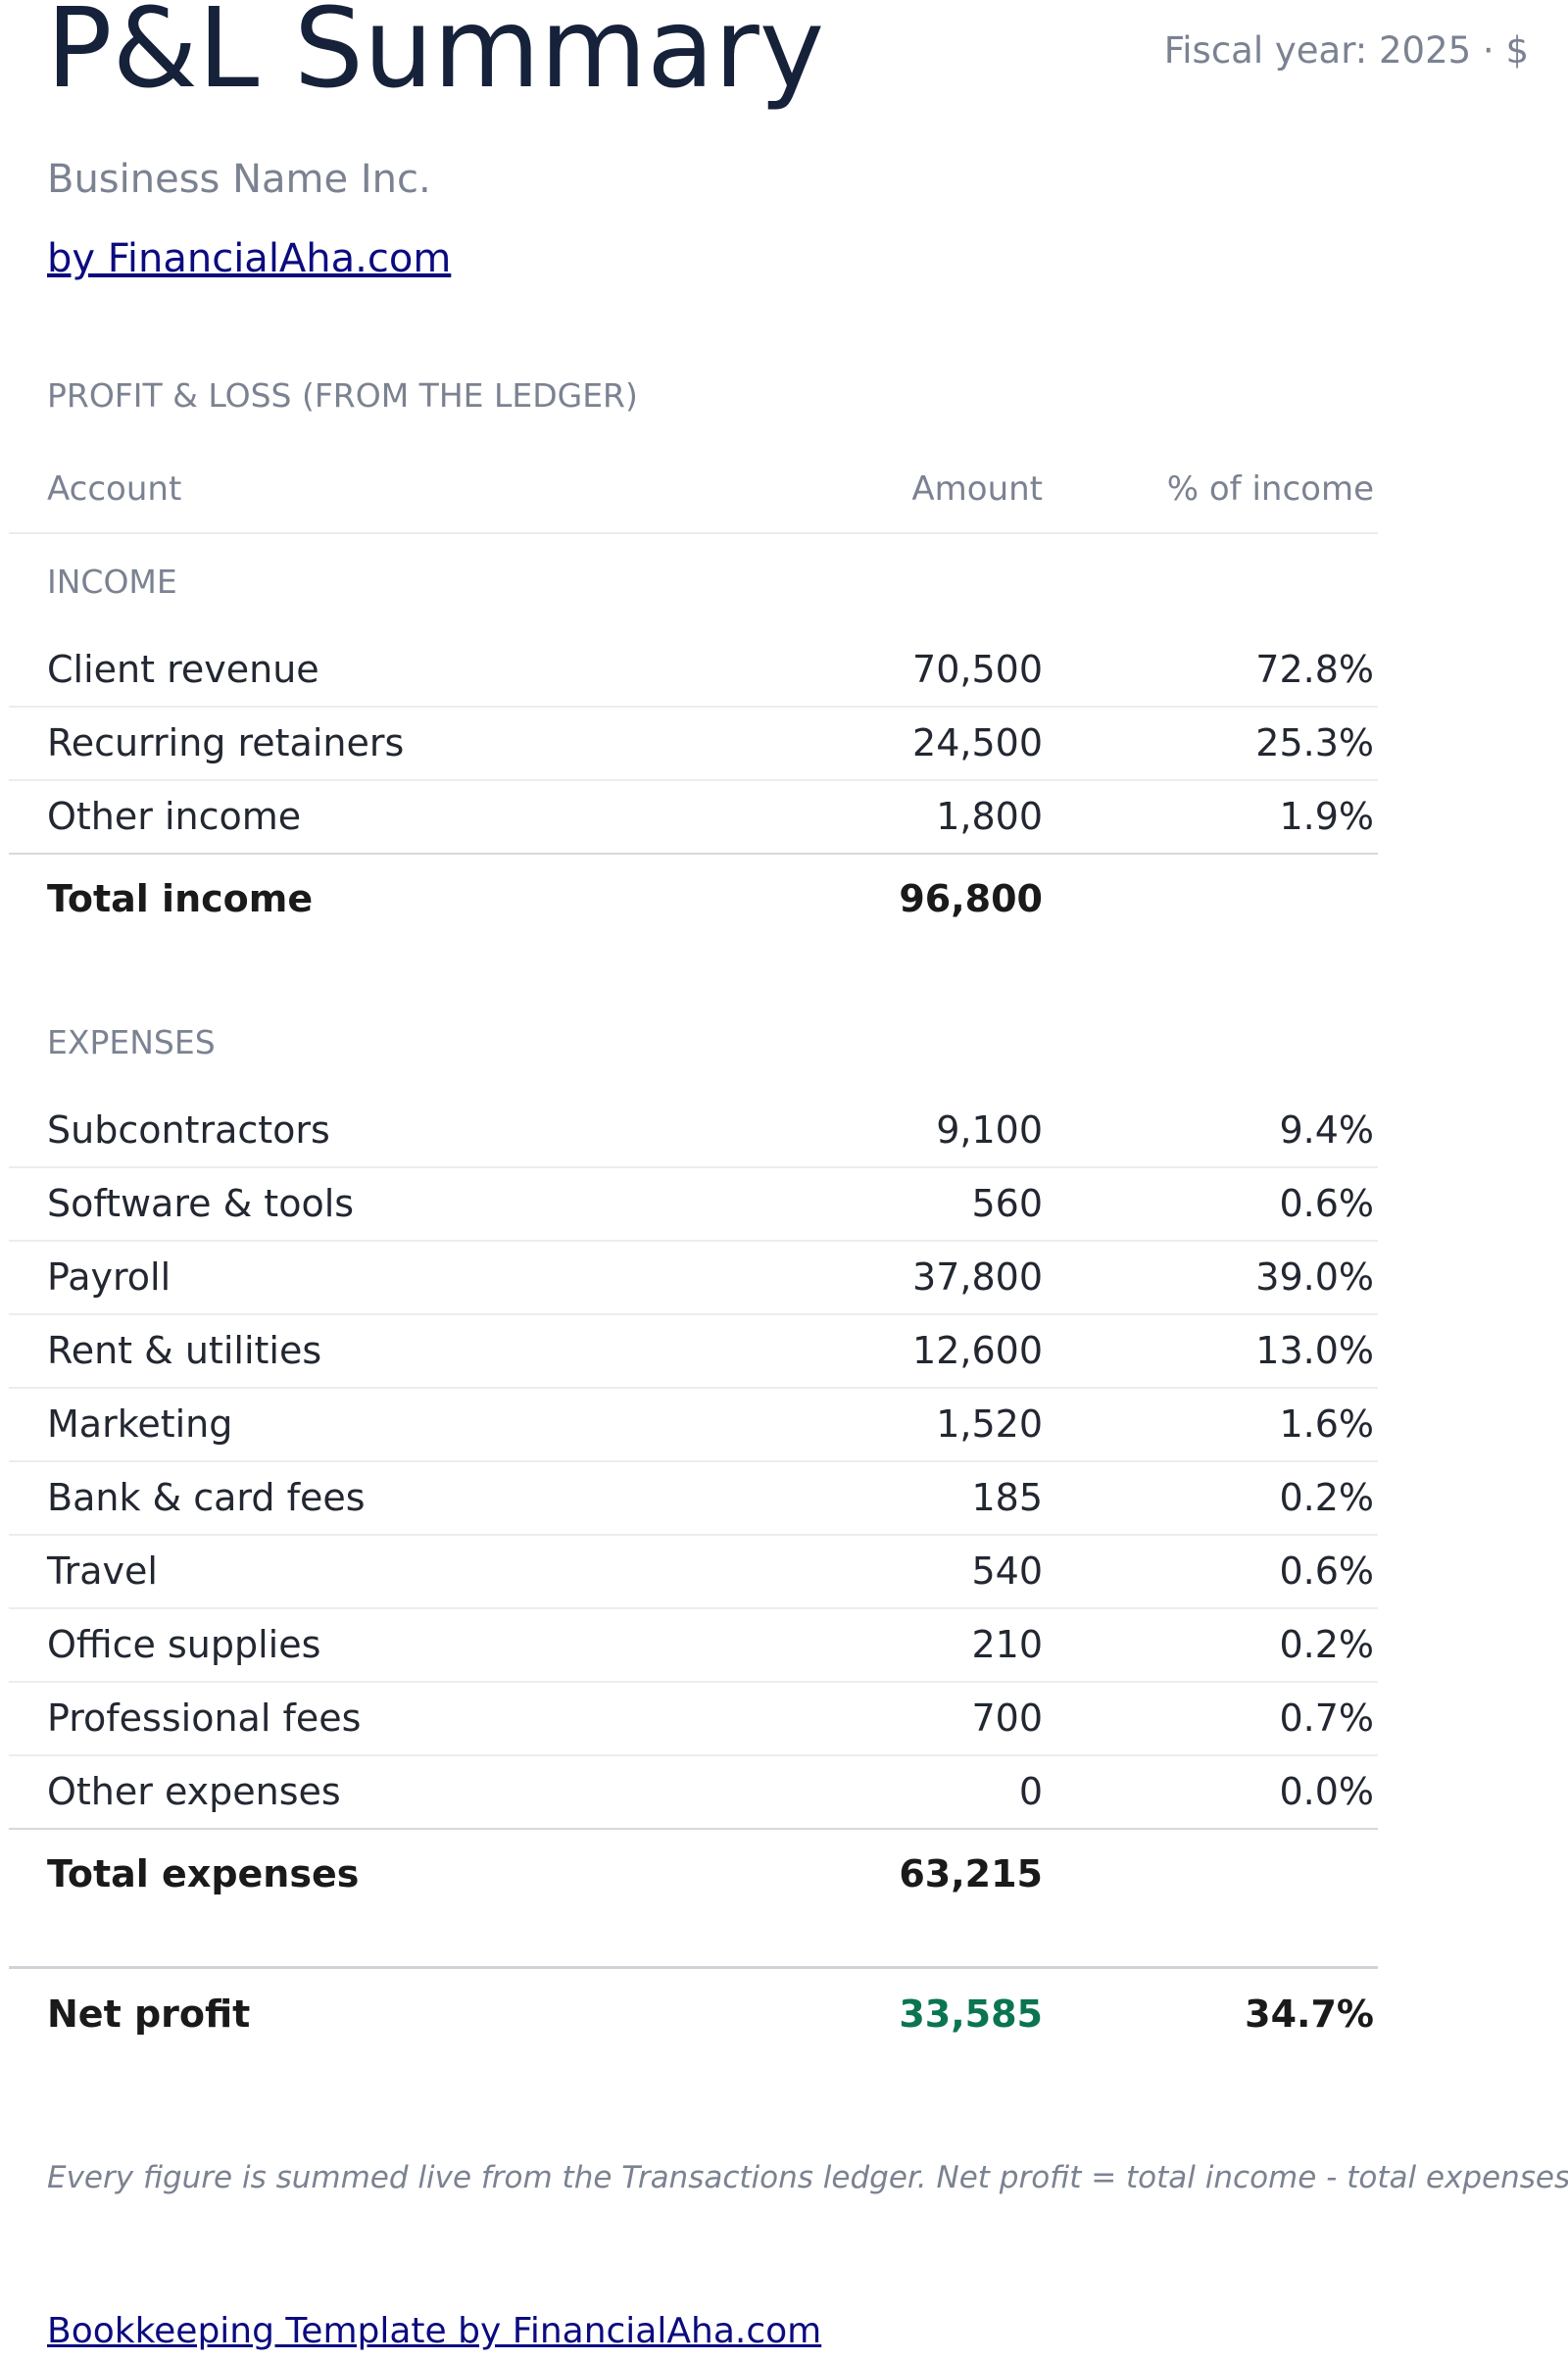 The height and width of the screenshot is (2361, 1568). Describe the element at coordinates (342, 395) in the screenshot. I see `section-label: PROFIT & LOSS (FROM THE LEDGER)` at that location.